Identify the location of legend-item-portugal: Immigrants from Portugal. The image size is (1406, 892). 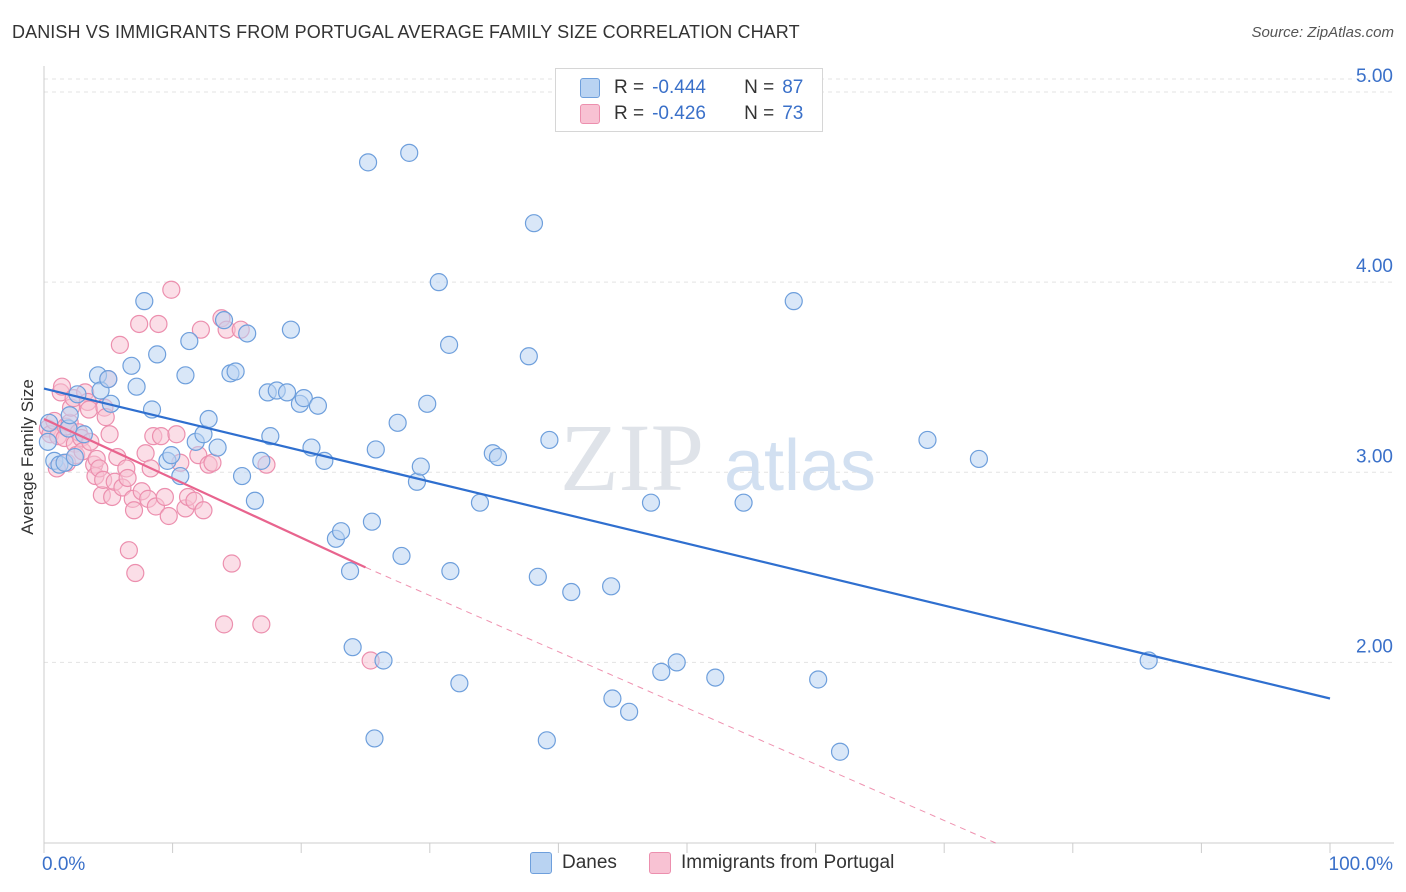
(771, 863).